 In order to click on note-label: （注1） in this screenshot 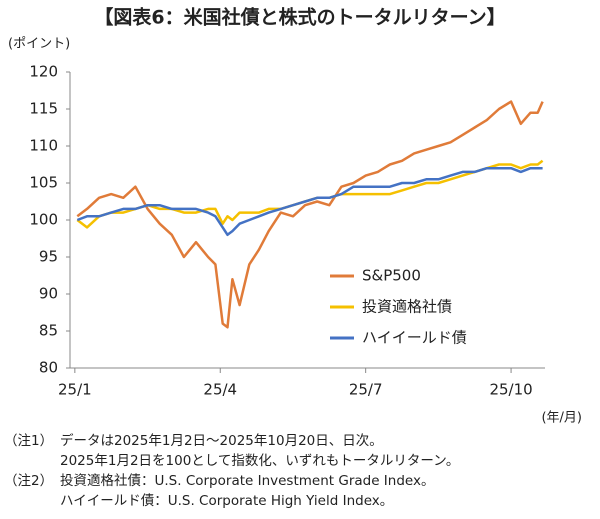, I will do `click(28, 441)`.